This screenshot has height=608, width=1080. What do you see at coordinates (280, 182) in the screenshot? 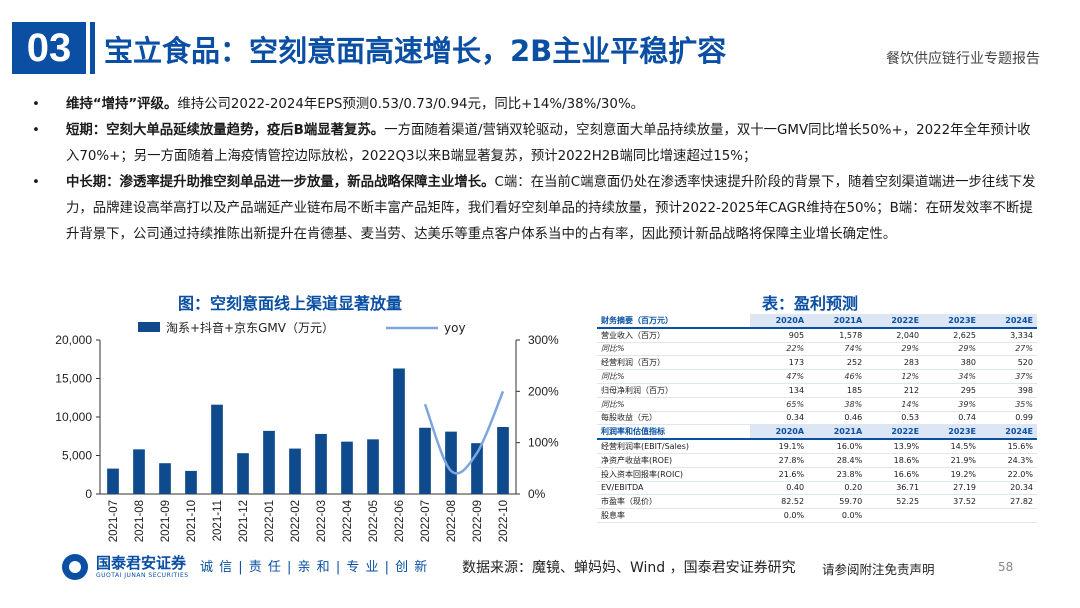
I see `bullet-lead: 中长期：渗透率提升助推空刻单品进一步放量，新品战略保障主业增长。` at bounding box center [280, 182].